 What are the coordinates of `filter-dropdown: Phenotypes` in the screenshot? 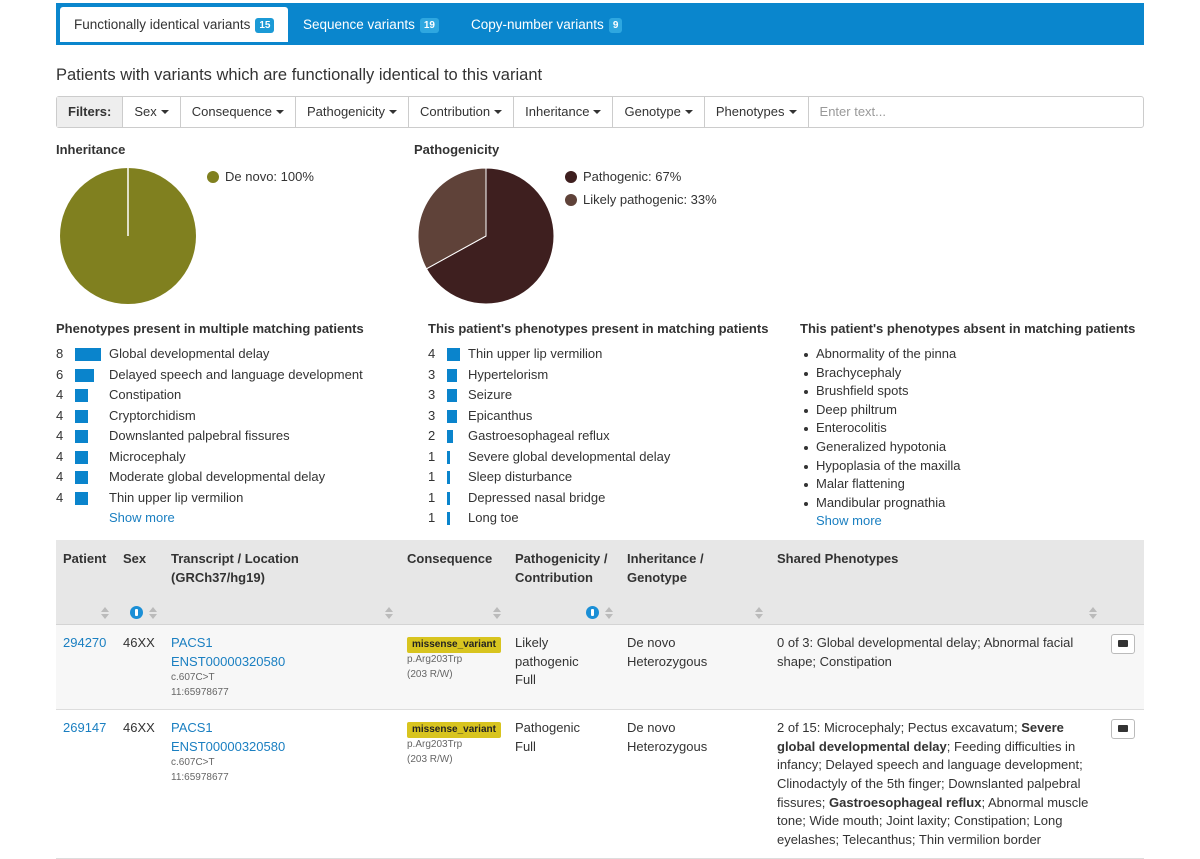 It's located at (757, 112).